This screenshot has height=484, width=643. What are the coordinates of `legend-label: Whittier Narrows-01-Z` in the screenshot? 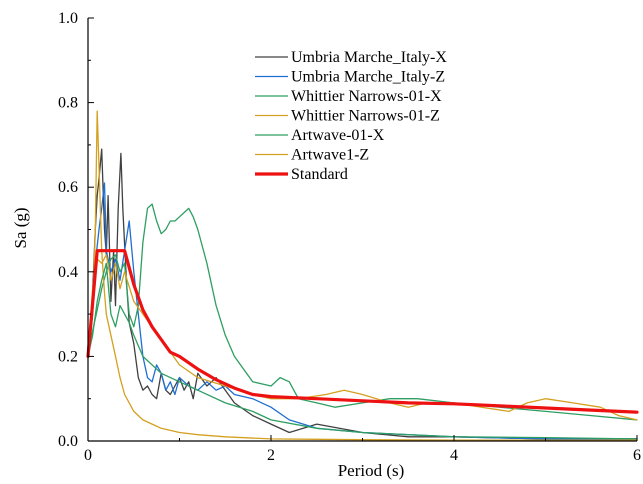 It's located at (365, 116).